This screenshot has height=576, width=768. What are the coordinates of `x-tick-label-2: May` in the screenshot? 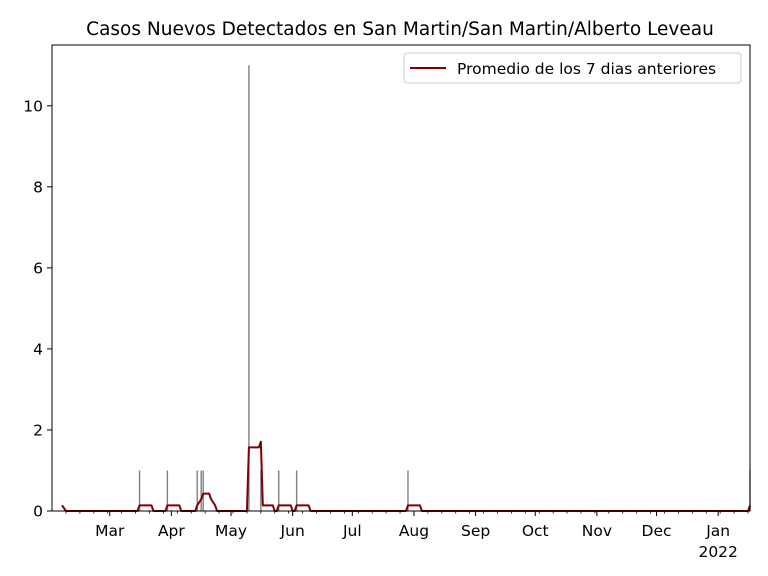 It's located at (231, 531).